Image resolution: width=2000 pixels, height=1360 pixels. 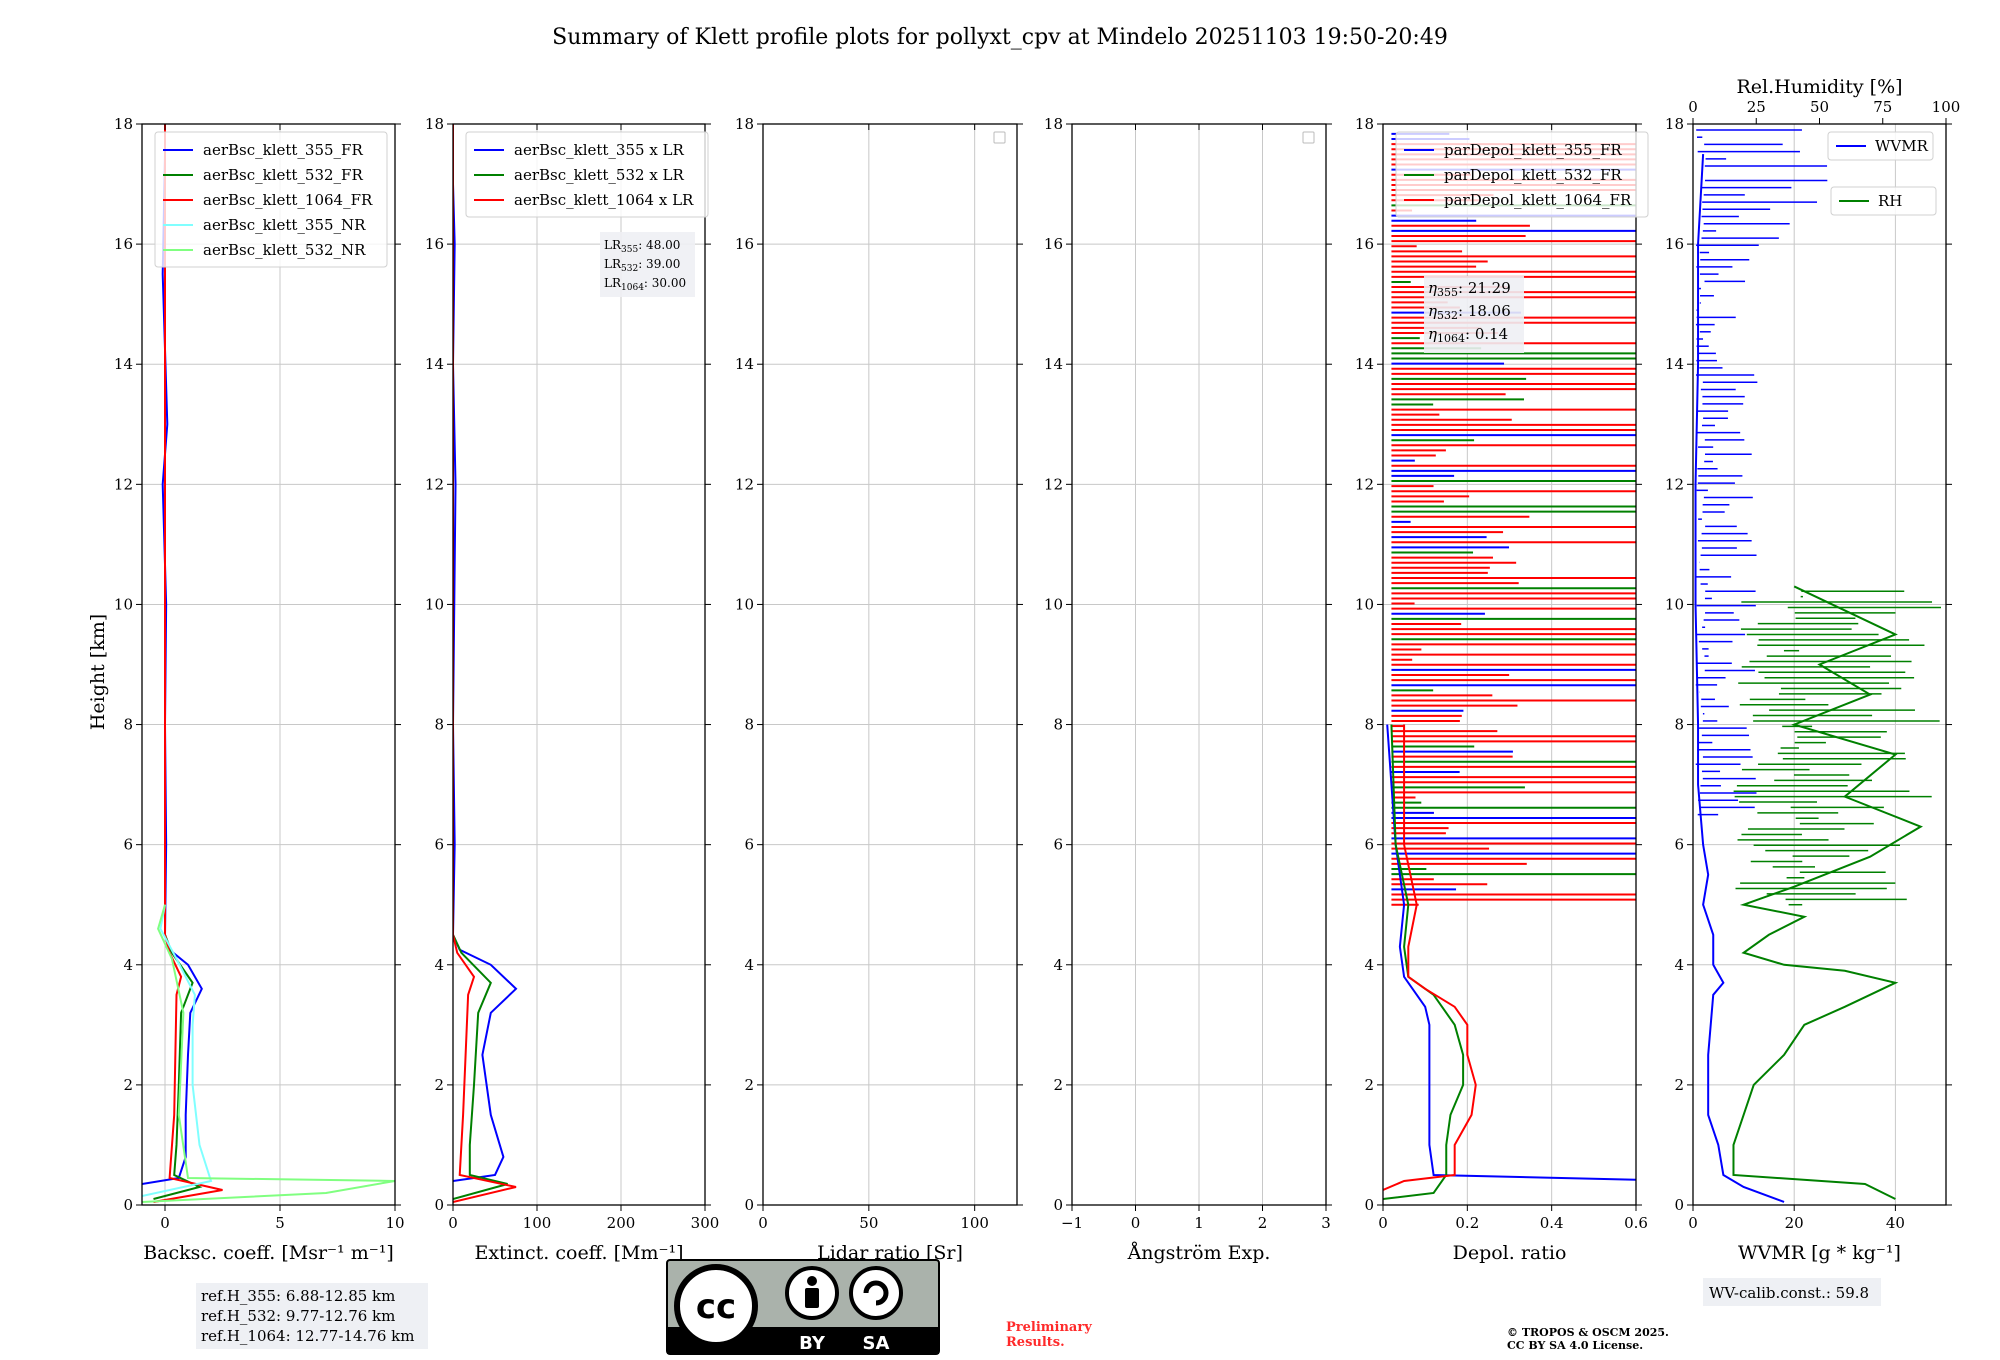 What do you see at coordinates (394, 1223) in the screenshot?
I see `x-tick-label: 10` at bounding box center [394, 1223].